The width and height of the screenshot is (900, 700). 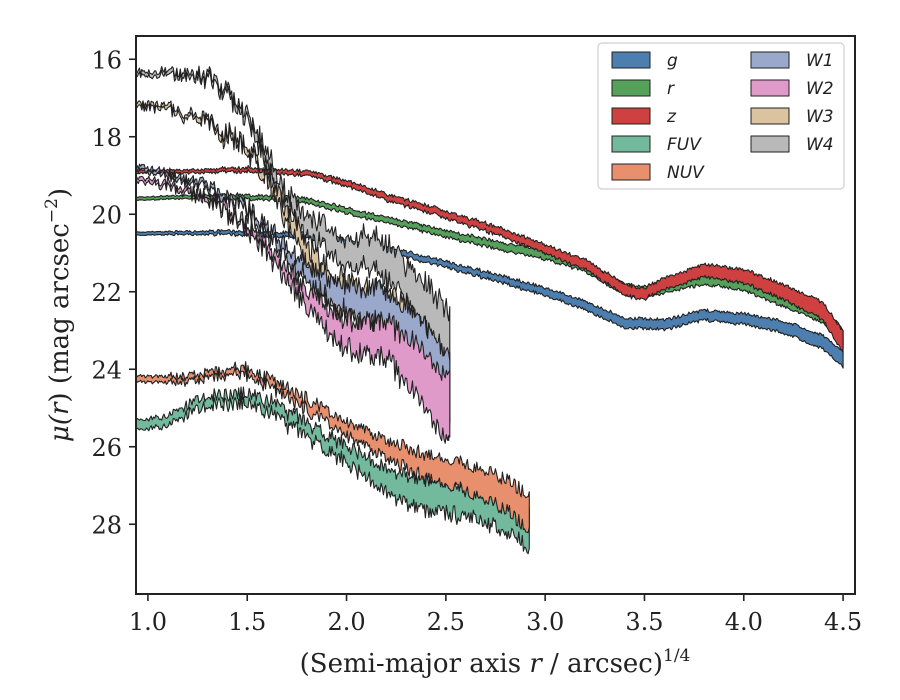 I want to click on x-tick-label: 3.0, so click(x=545, y=622).